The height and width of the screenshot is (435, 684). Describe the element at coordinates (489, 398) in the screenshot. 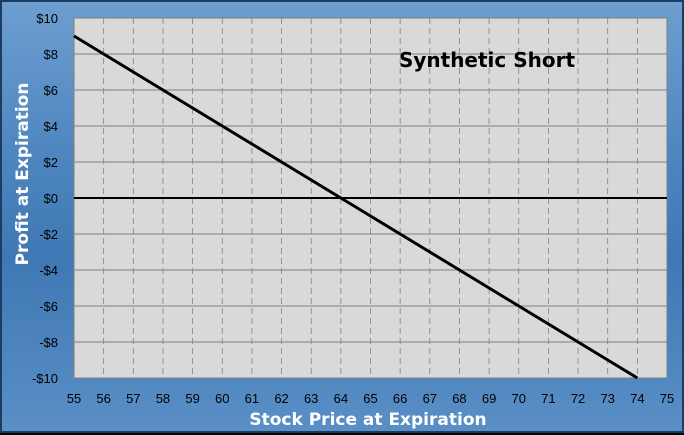

I see `x-tick-label: 69` at that location.